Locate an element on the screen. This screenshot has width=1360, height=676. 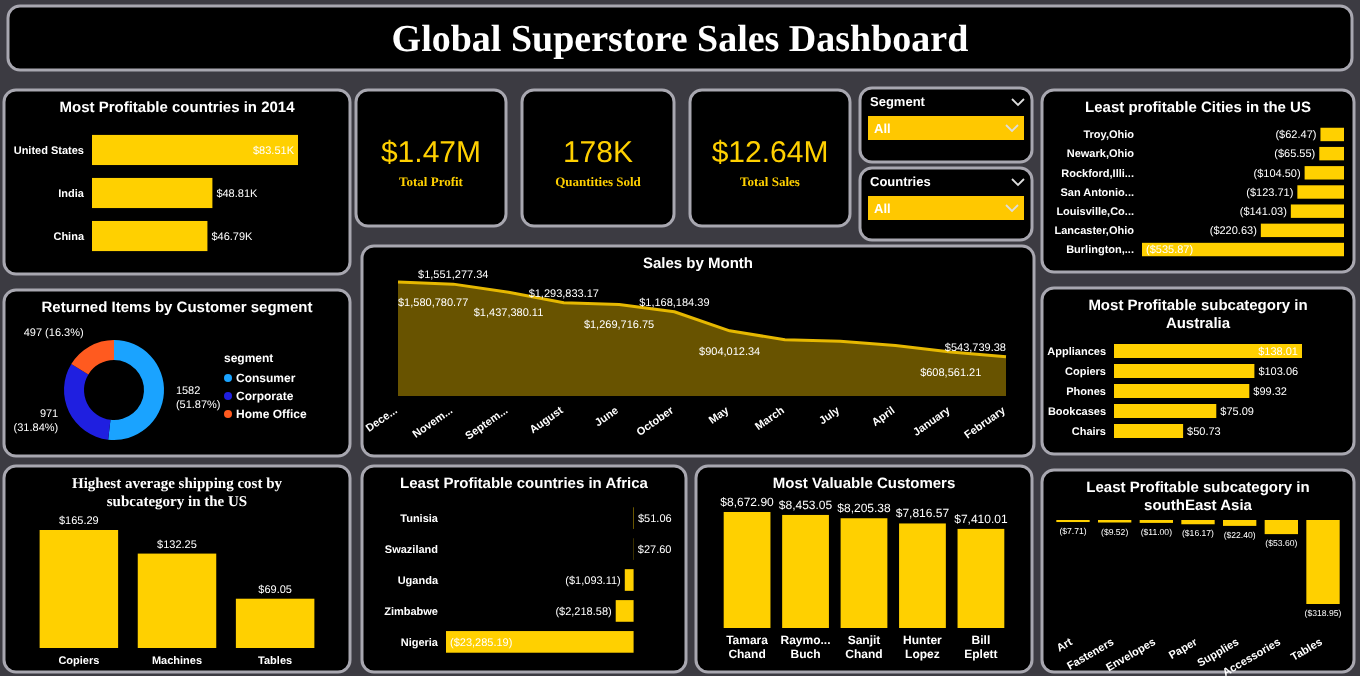
text: Global Superstore Sales Dashboard is located at coordinates (680, 40).